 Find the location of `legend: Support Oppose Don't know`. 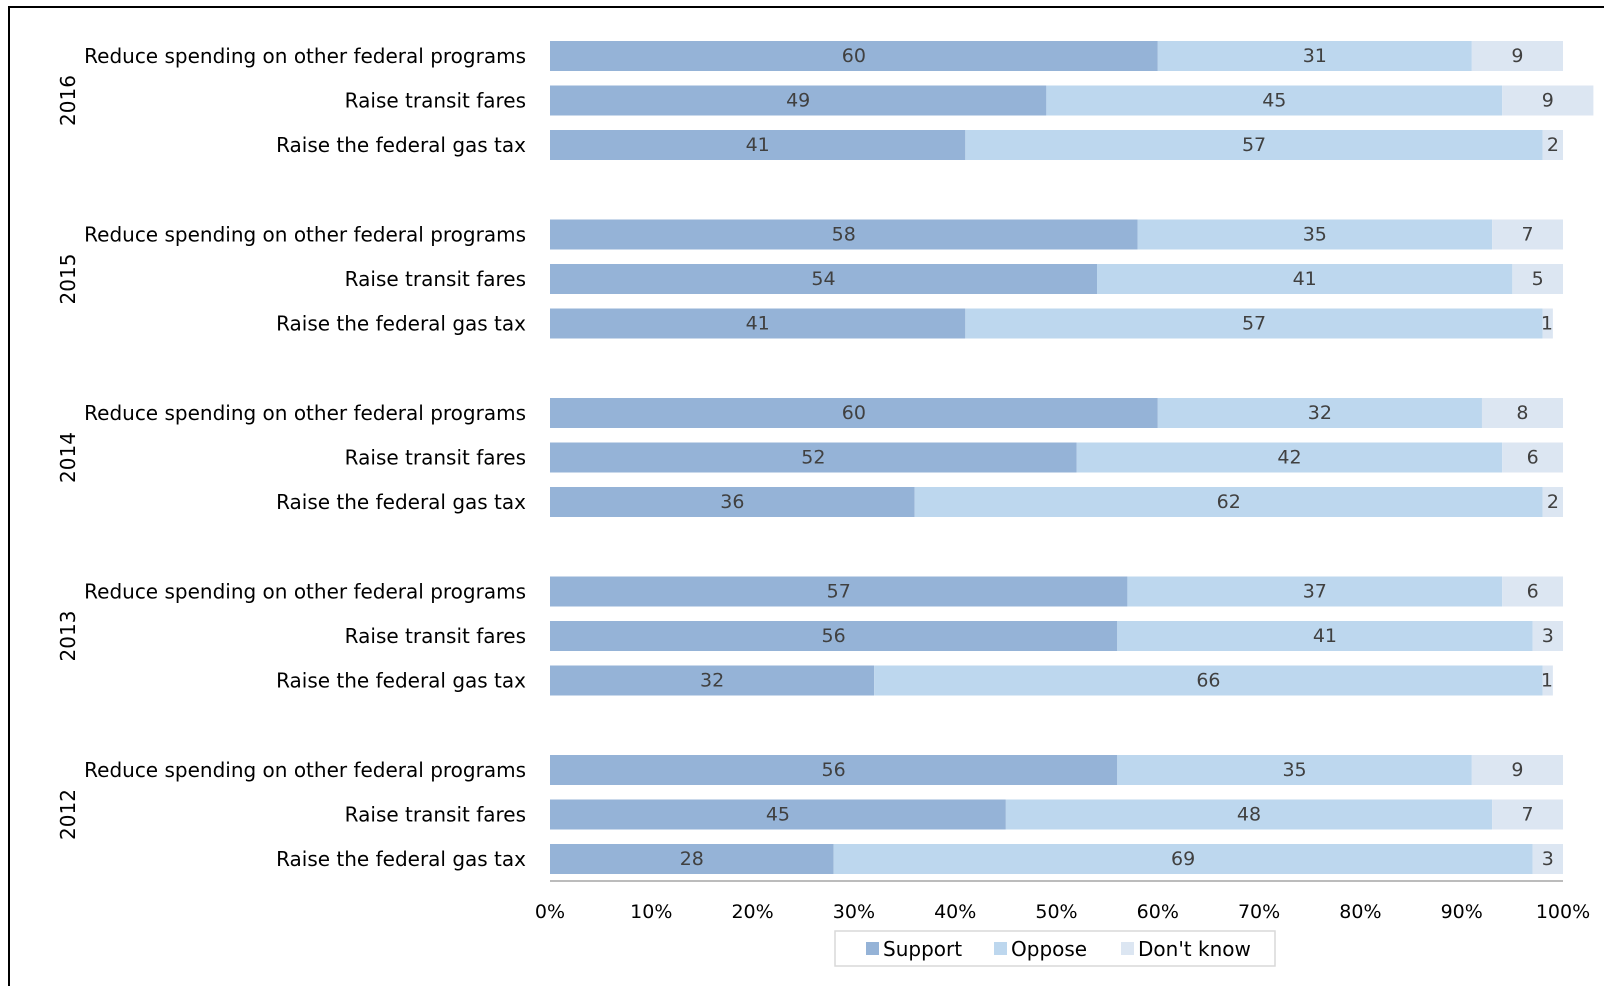

legend: Support Oppose Don't know is located at coordinates (1055, 948).